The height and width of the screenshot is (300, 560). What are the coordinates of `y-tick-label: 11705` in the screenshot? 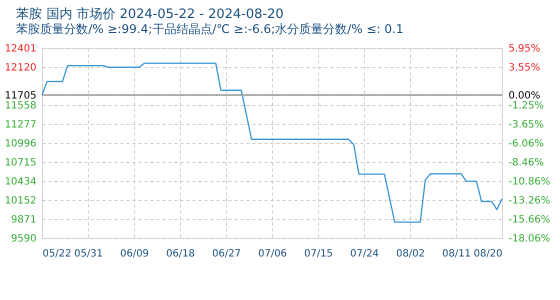 It's located at (20, 96).